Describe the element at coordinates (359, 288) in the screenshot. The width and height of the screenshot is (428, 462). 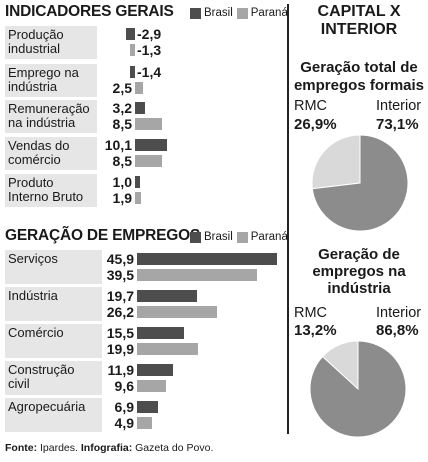
I see `pie2-title-line3: indústria` at that location.